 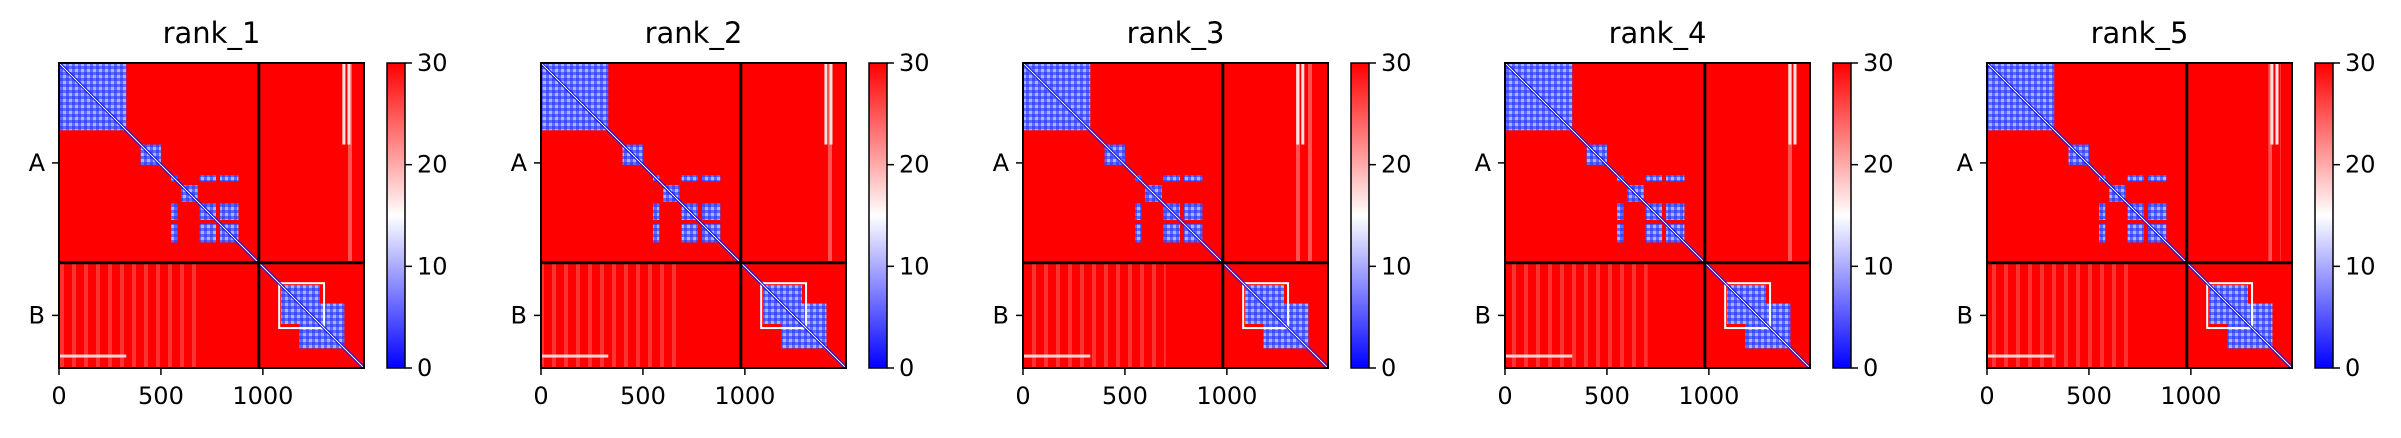 What do you see at coordinates (1658, 33) in the screenshot?
I see `panel-title: rank_4` at bounding box center [1658, 33].